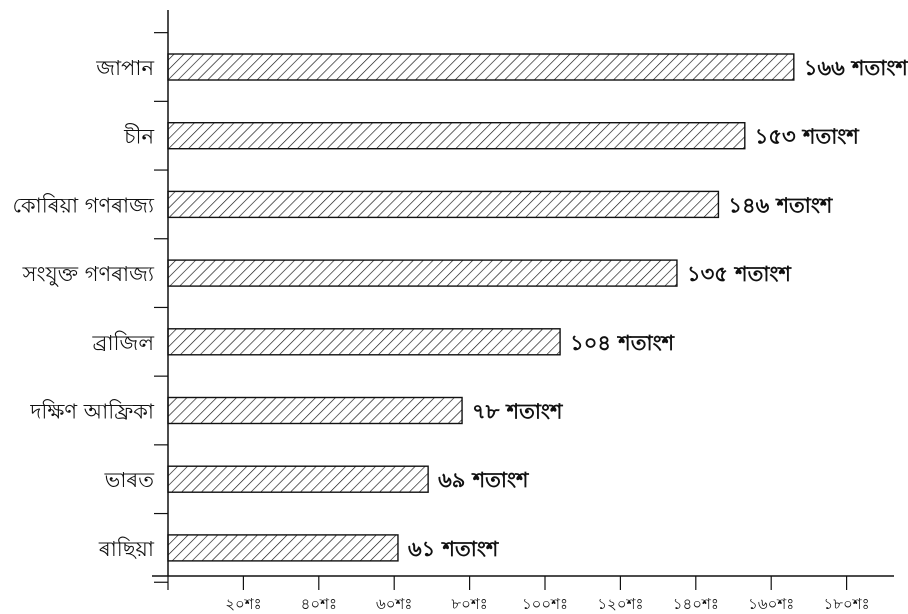 Image resolution: width=908 pixels, height=614 pixels. I want to click on category-label: চীন, so click(138, 136).